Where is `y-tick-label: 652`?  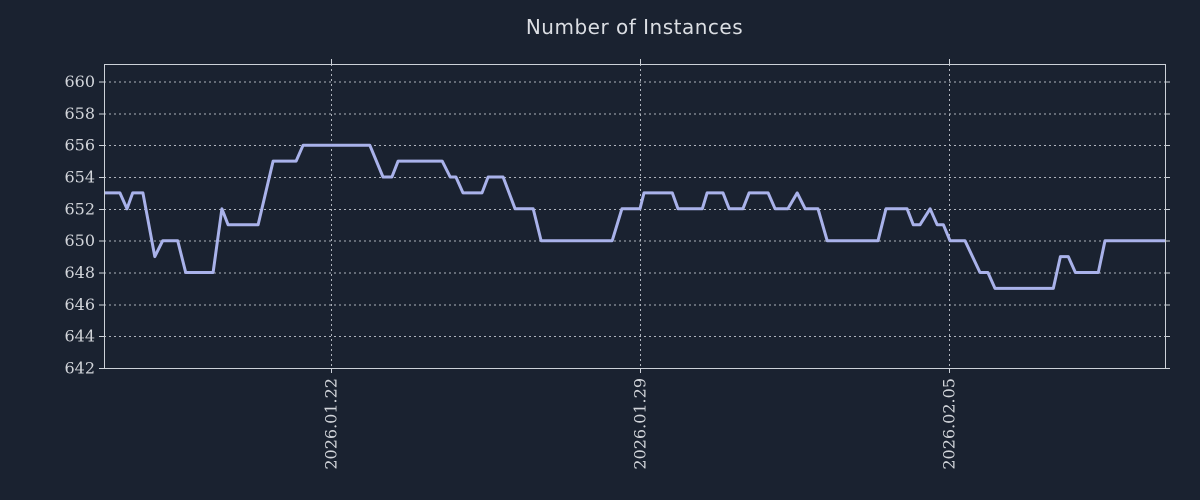
y-tick-label: 652 is located at coordinates (79, 208).